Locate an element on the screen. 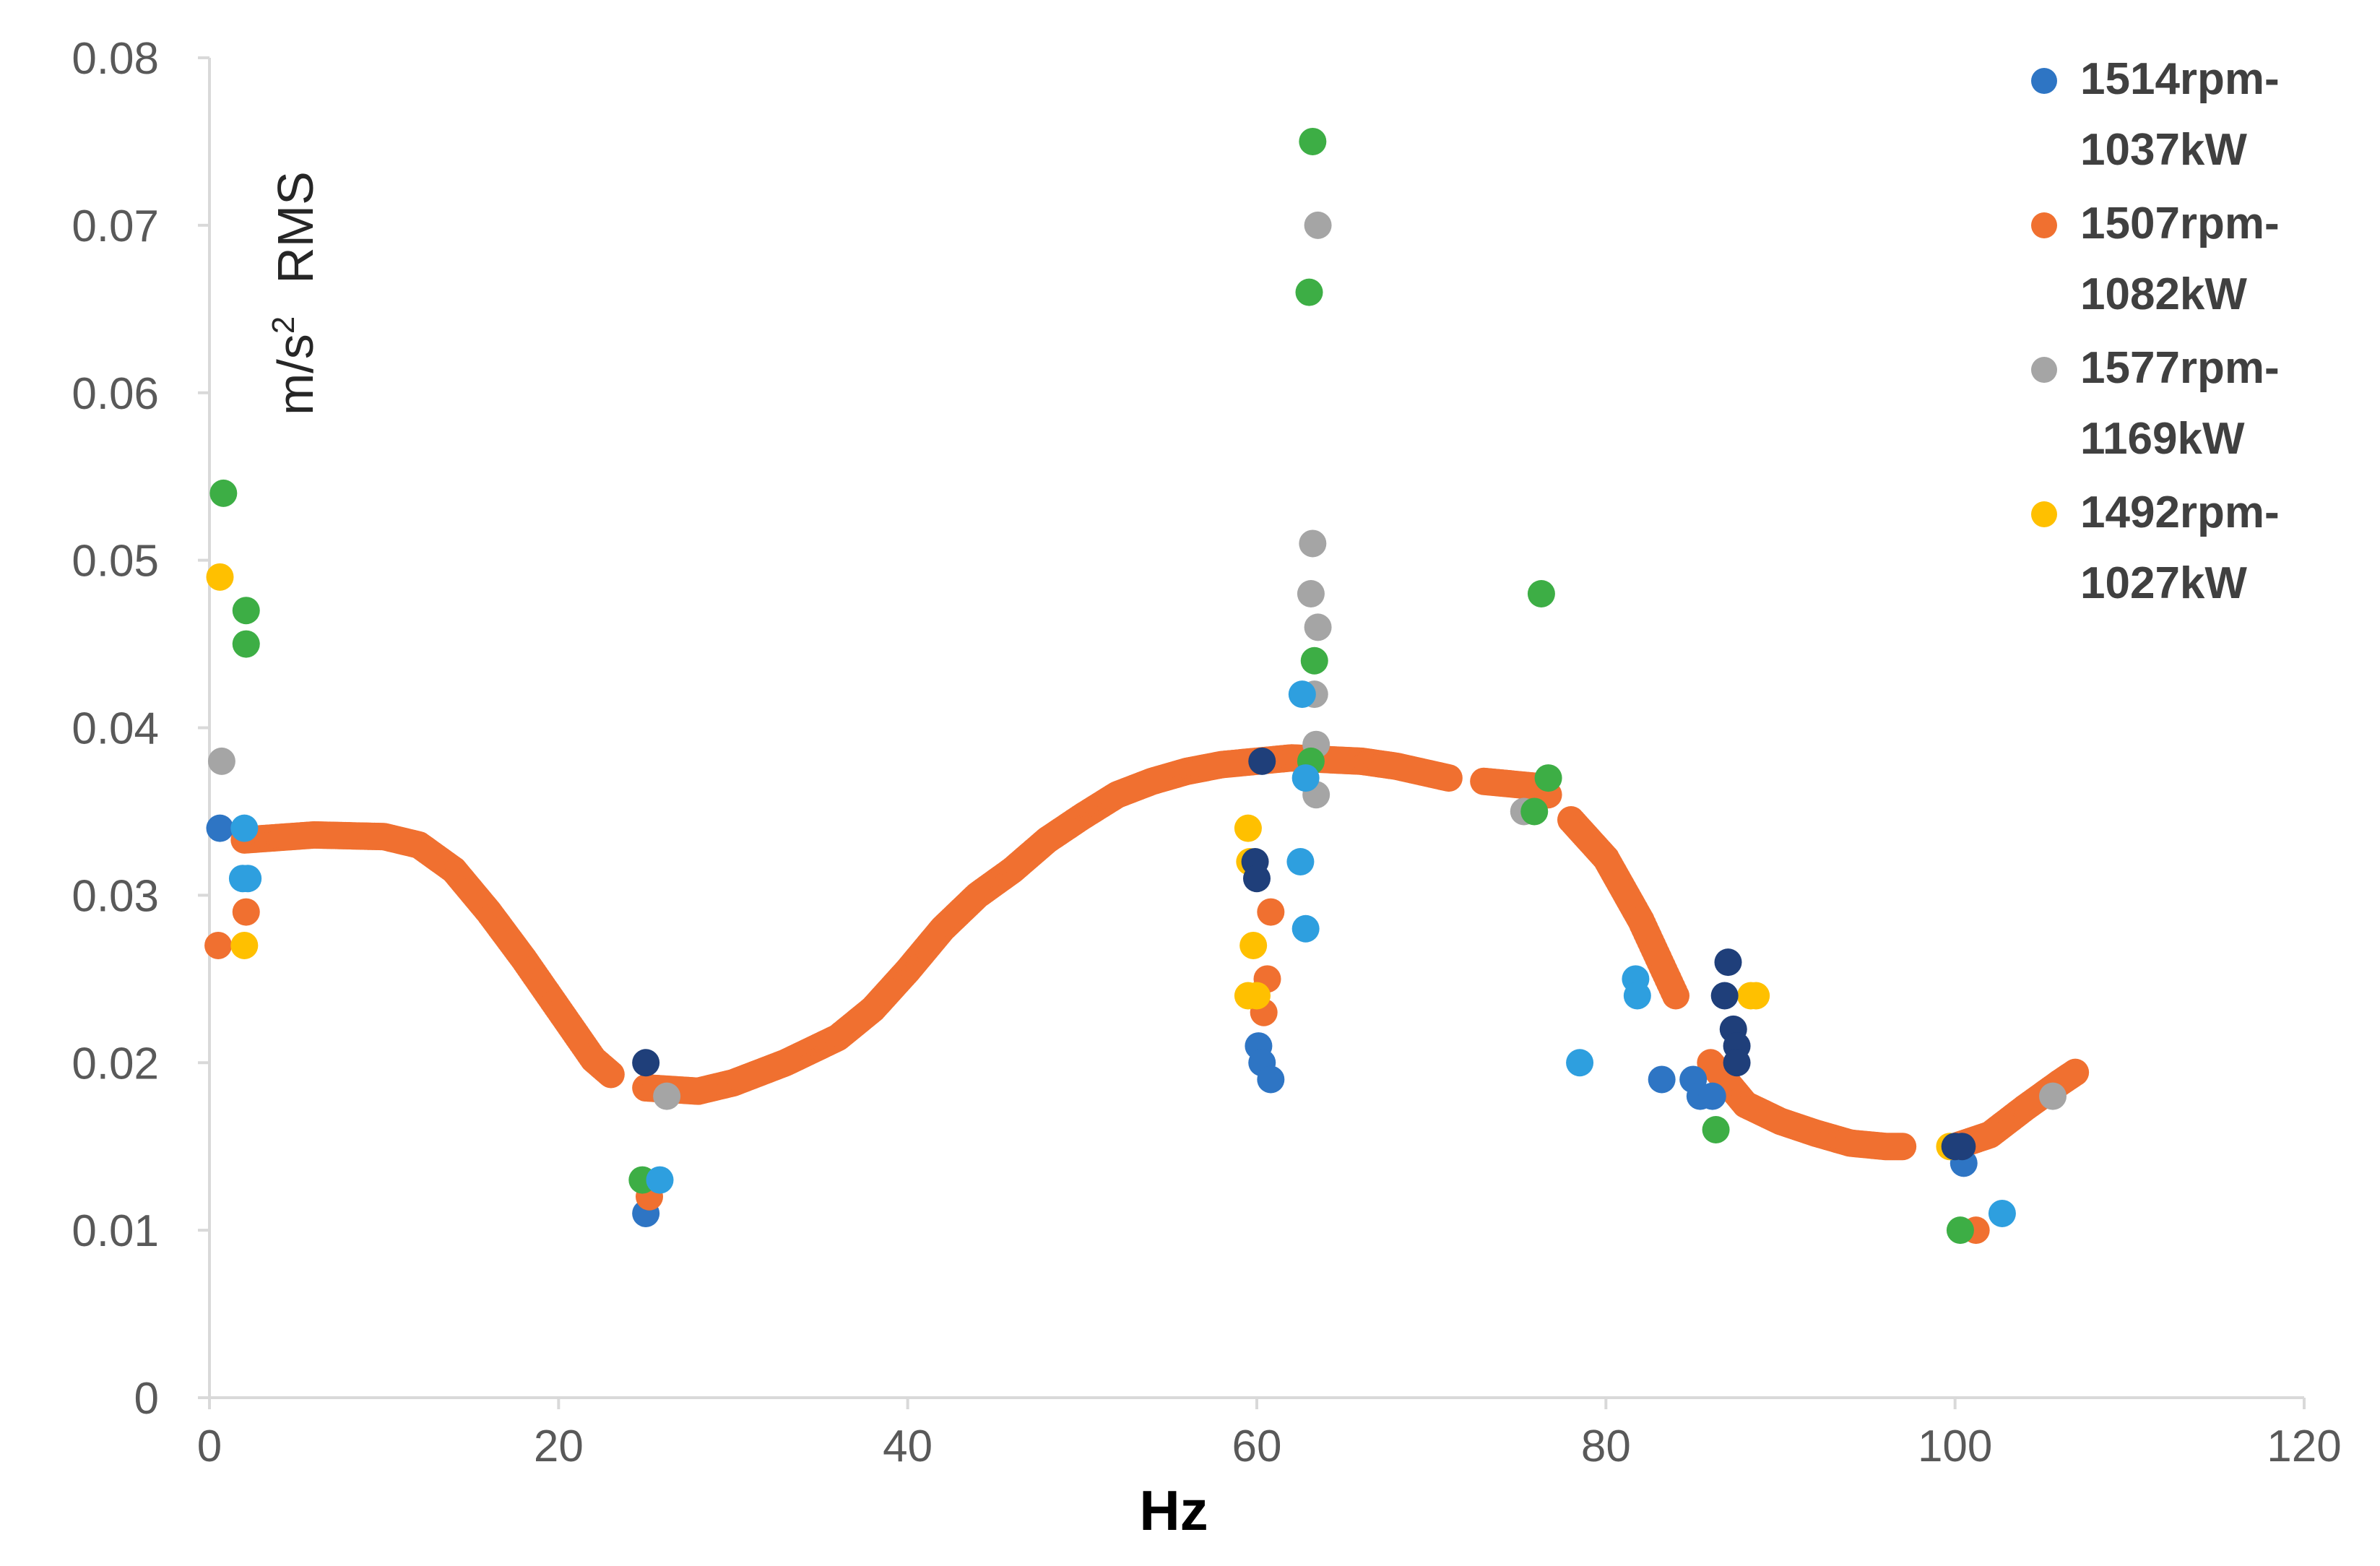  x-tick-label: 80 is located at coordinates (1606, 1446).